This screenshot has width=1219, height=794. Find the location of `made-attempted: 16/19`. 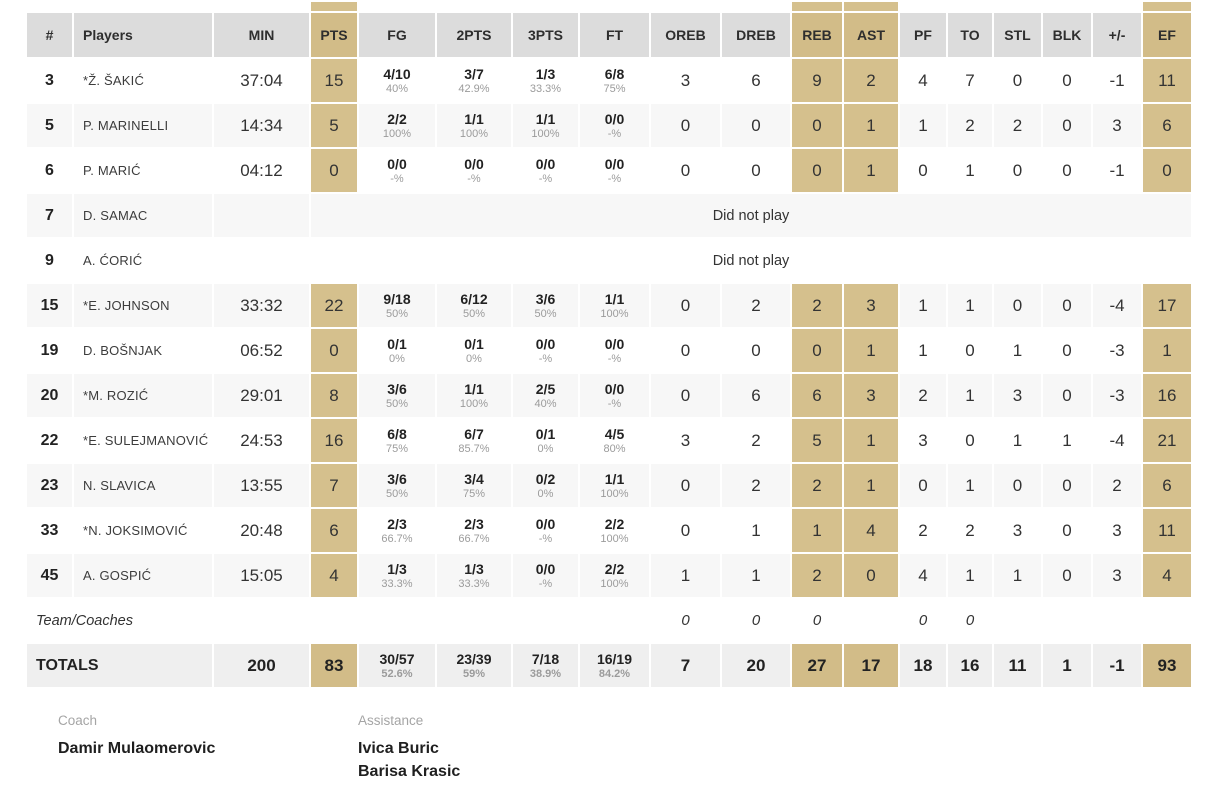

made-attempted: 16/19 is located at coordinates (614, 658).